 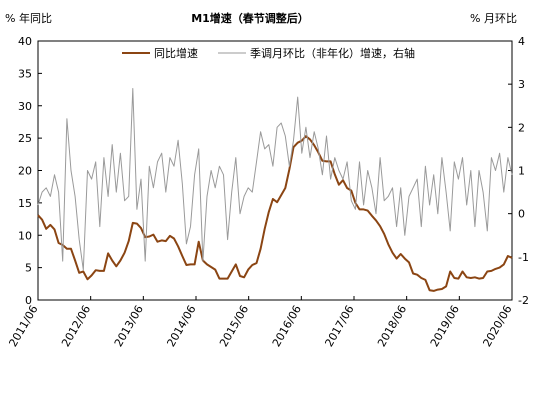 What do you see at coordinates (521, 214) in the screenshot?
I see `right-tick-label: 0` at bounding box center [521, 214].